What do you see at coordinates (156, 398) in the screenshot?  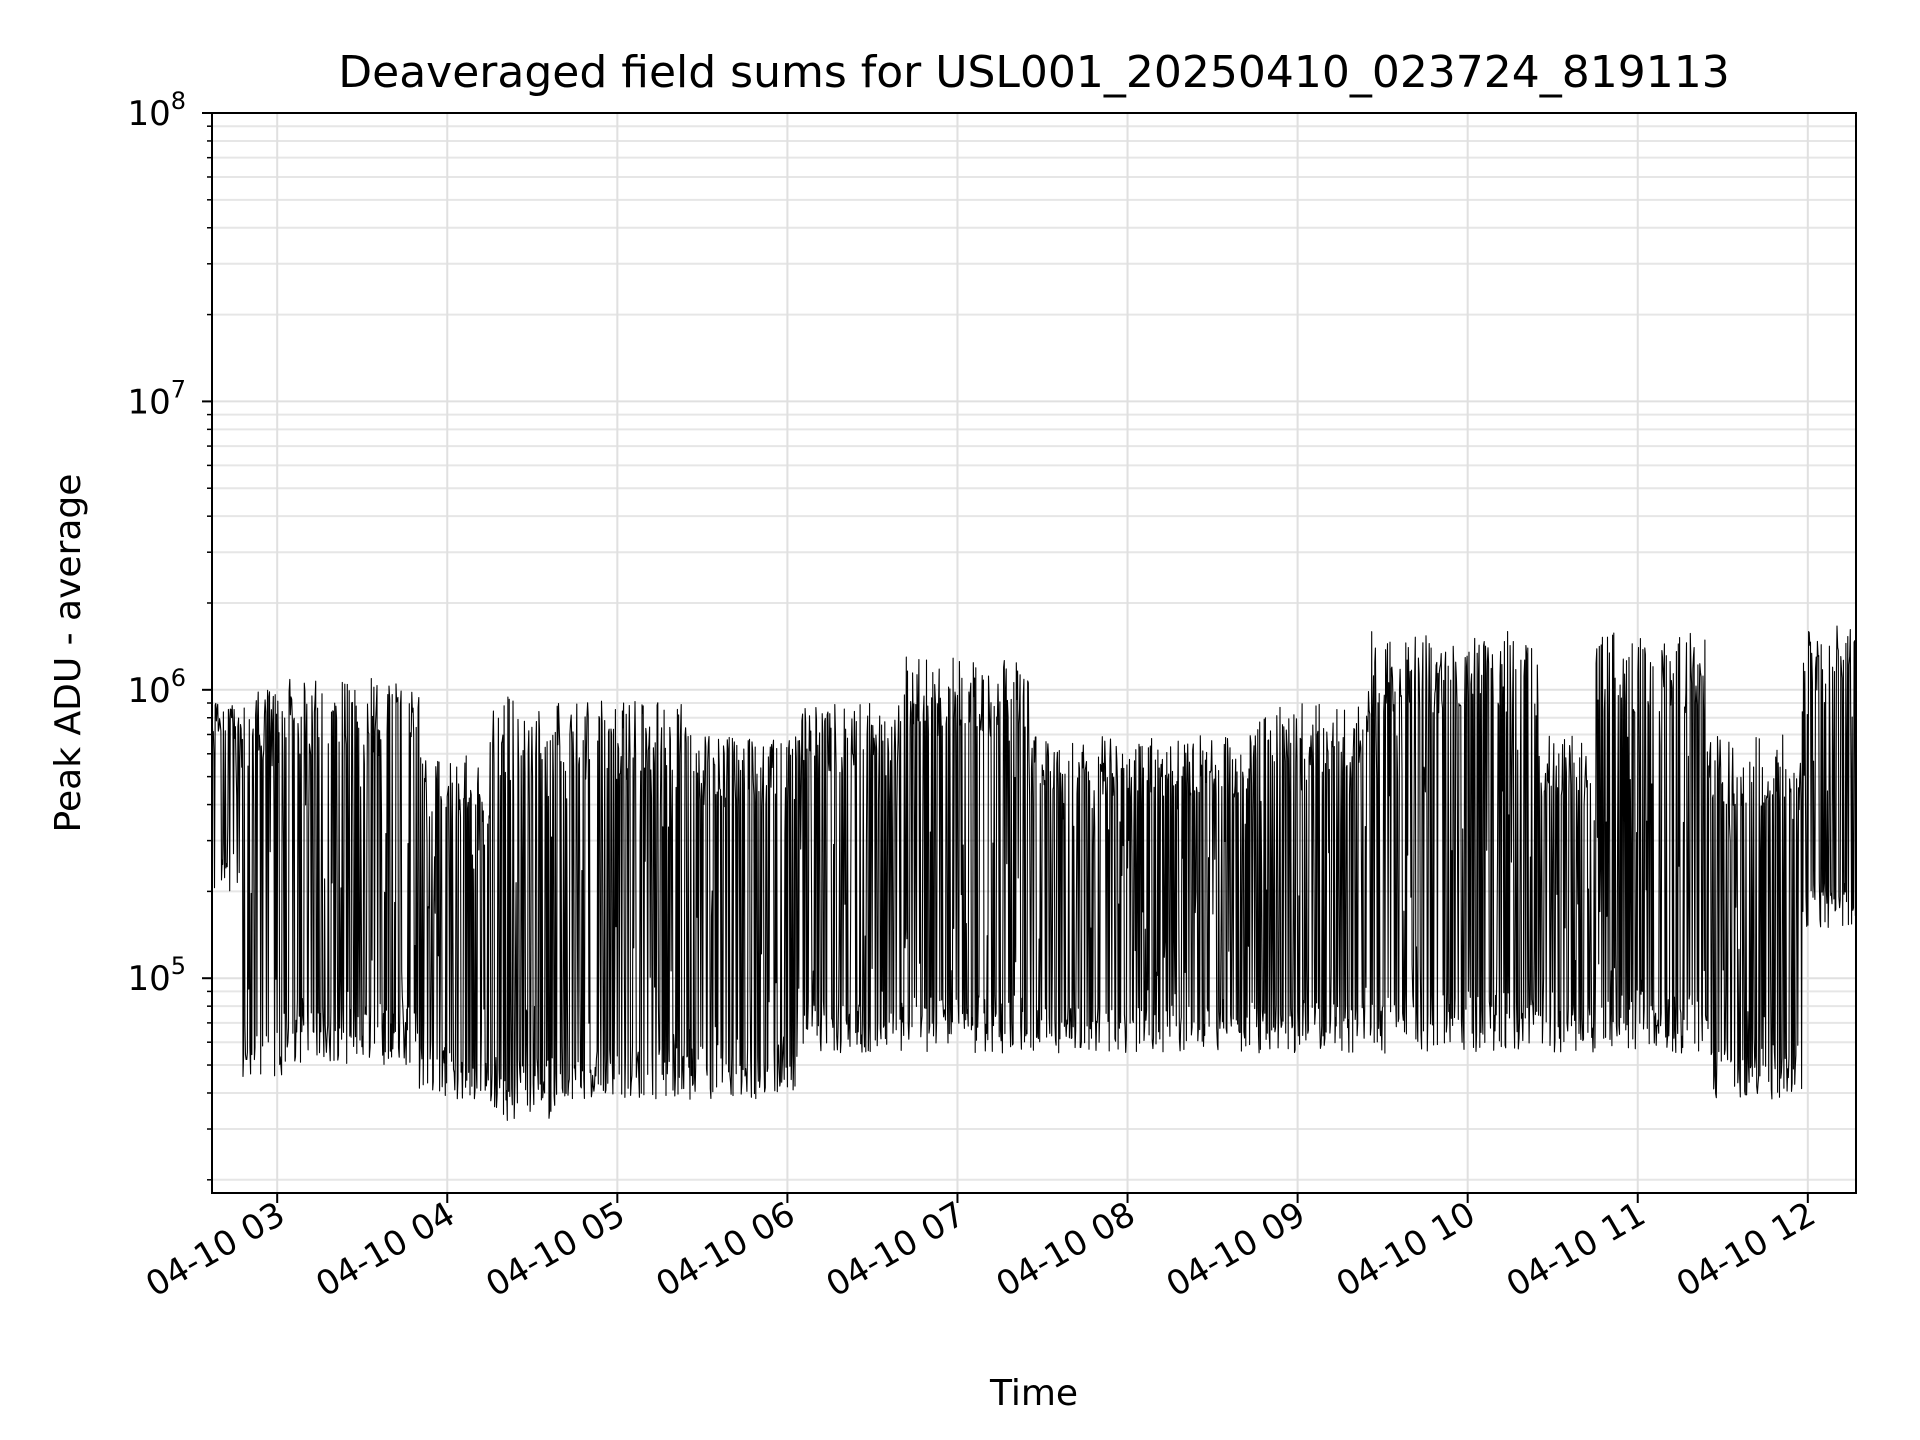 I see `y-tick-label: 10⁷` at bounding box center [156, 398].